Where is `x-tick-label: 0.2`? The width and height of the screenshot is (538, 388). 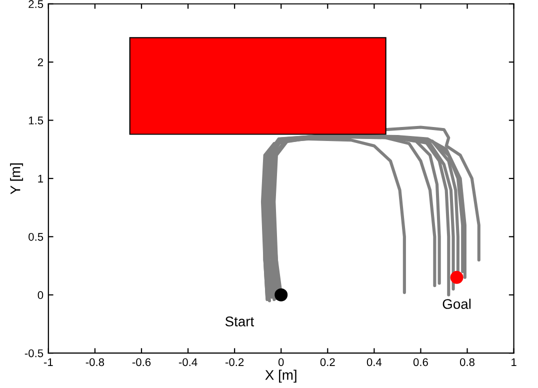 x-tick-label: 0.2 is located at coordinates (327, 362).